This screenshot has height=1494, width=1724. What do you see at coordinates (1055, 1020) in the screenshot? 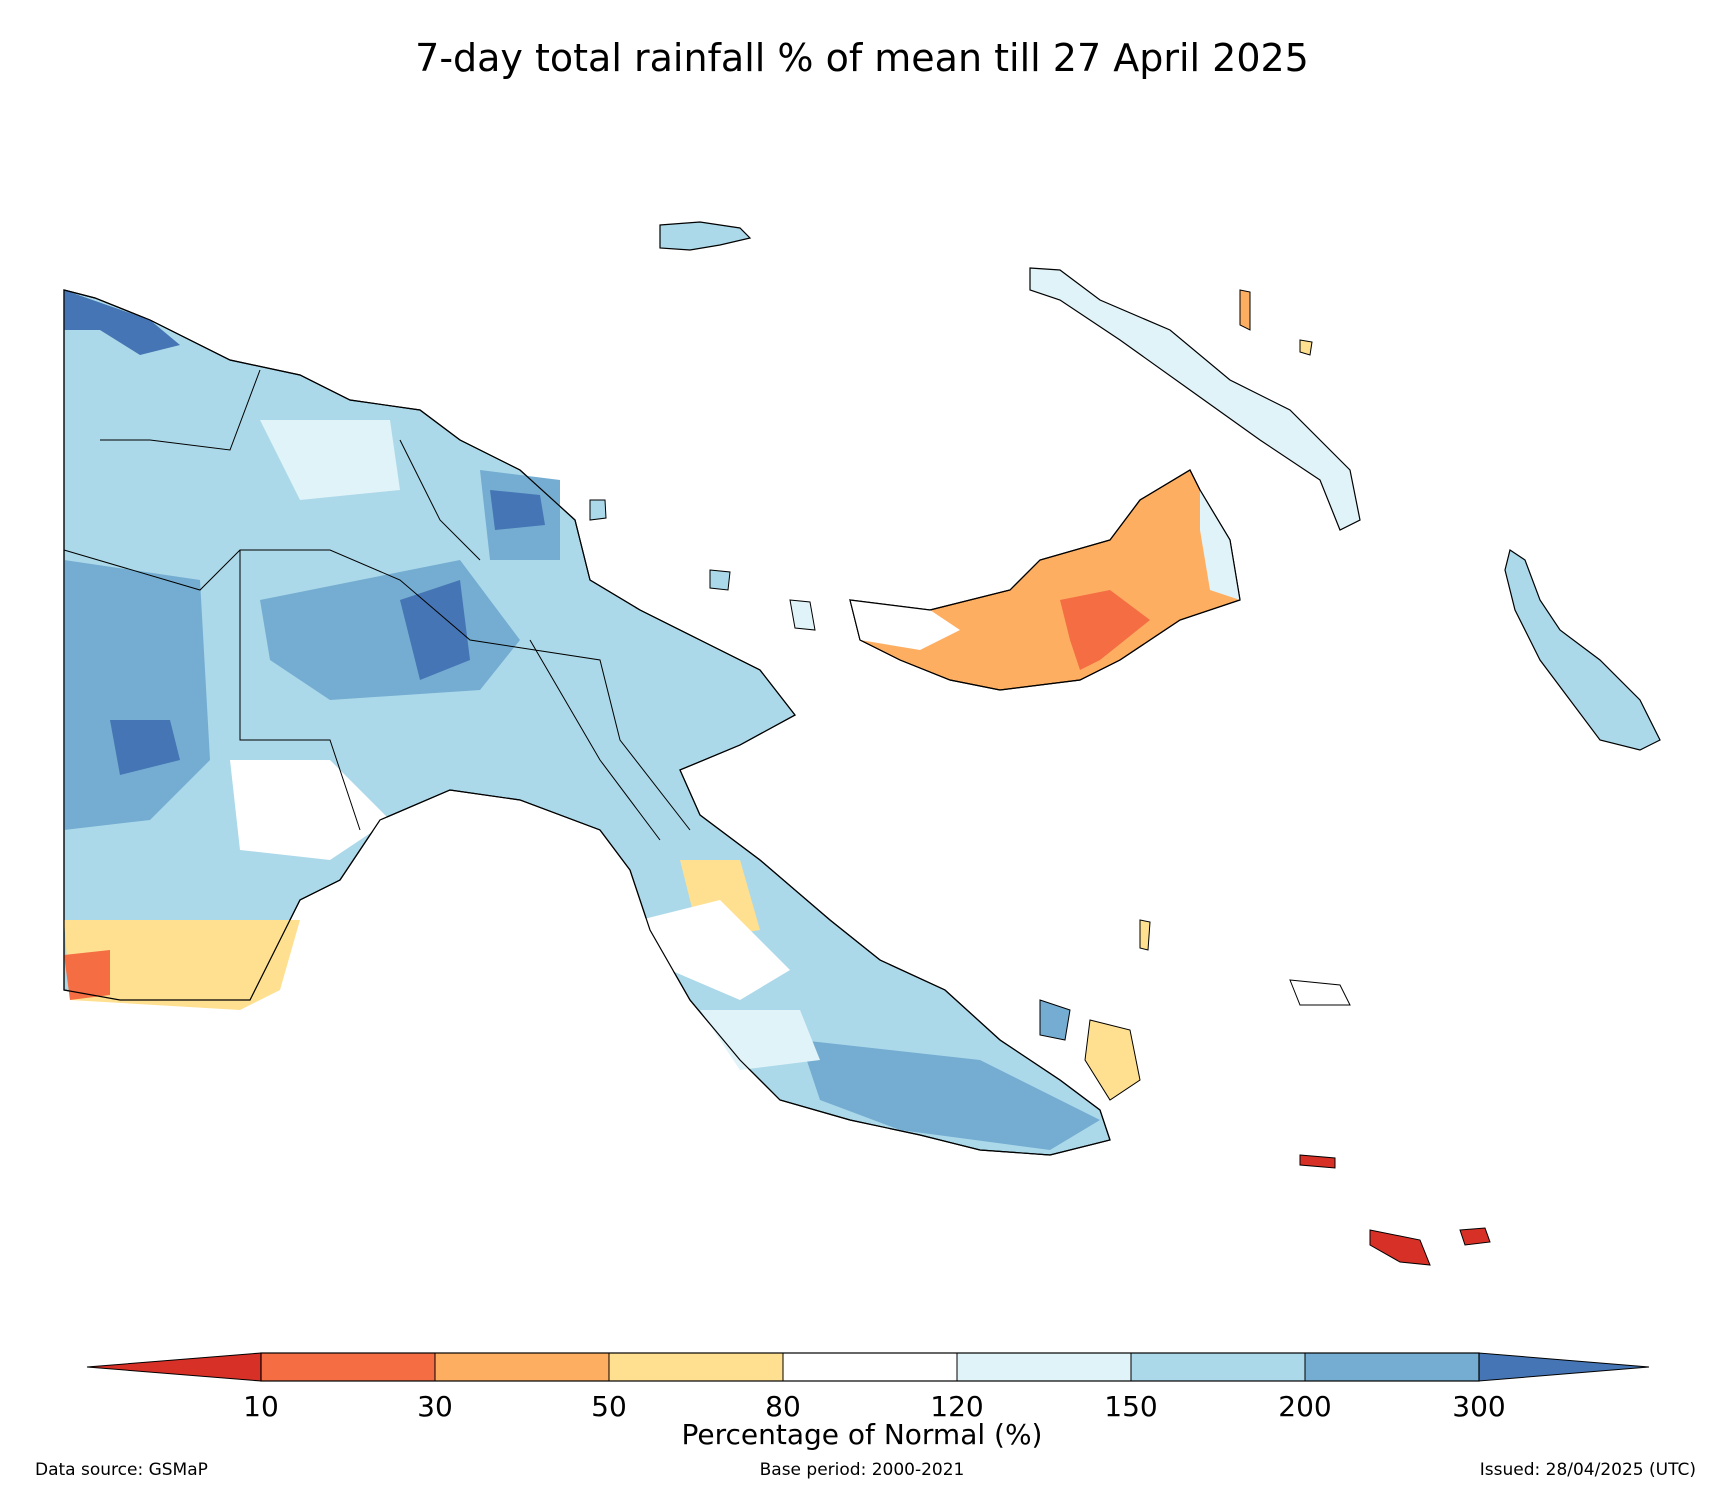
I see `dentrecasteaux-islands` at bounding box center [1055, 1020].